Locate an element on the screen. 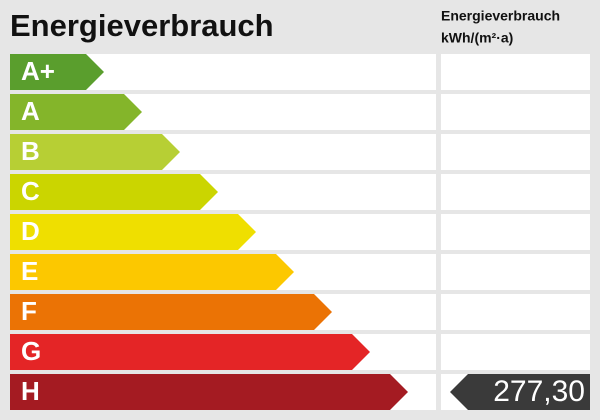 The height and width of the screenshot is (420, 600). class-label: D is located at coordinates (30, 231).